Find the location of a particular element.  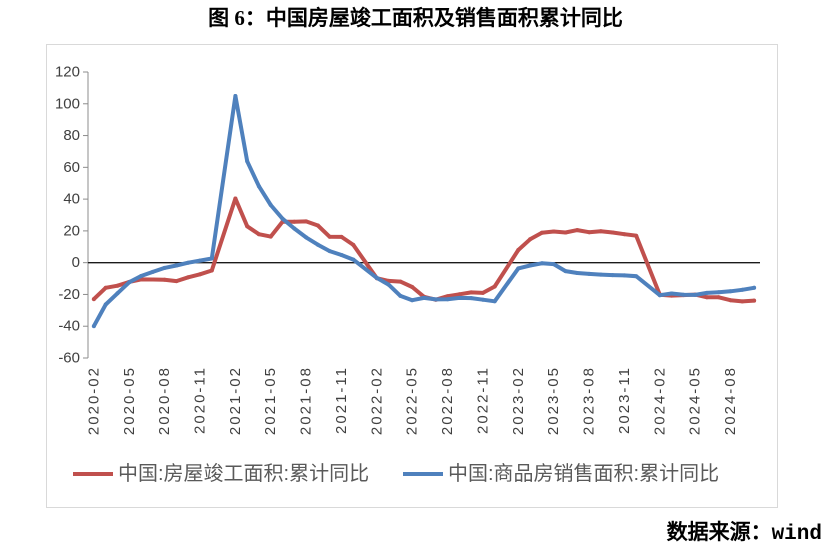

x-tick-label: 2020-05 is located at coordinates (129, 400).